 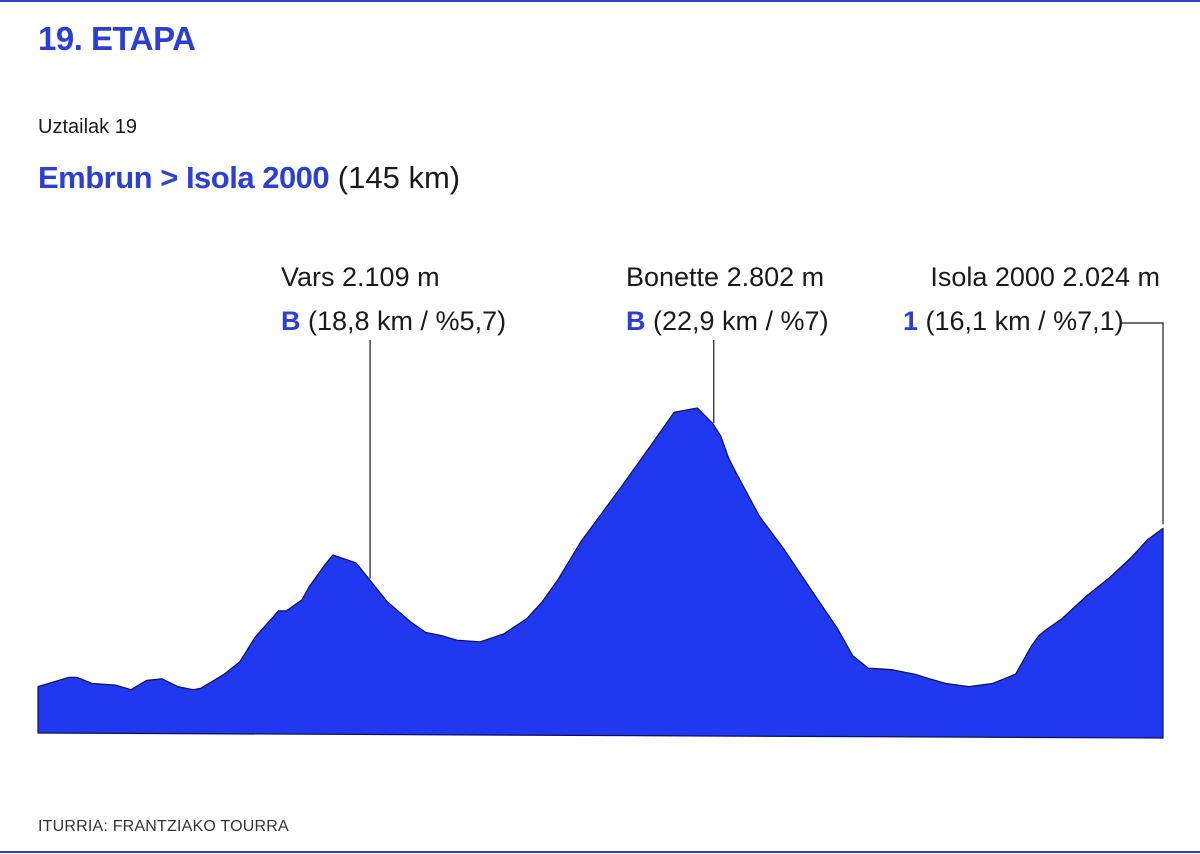 What do you see at coordinates (184, 177) in the screenshot?
I see `route-name: Embrun > Isola 2000` at bounding box center [184, 177].